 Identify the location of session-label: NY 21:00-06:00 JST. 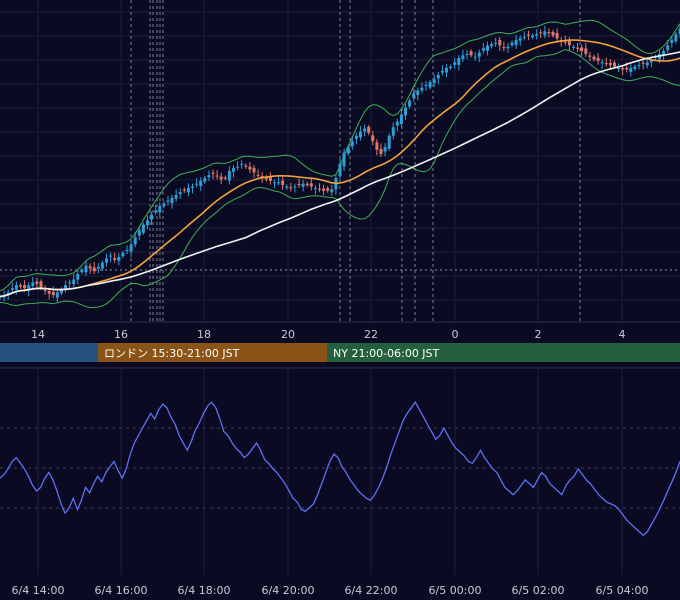
(386, 353).